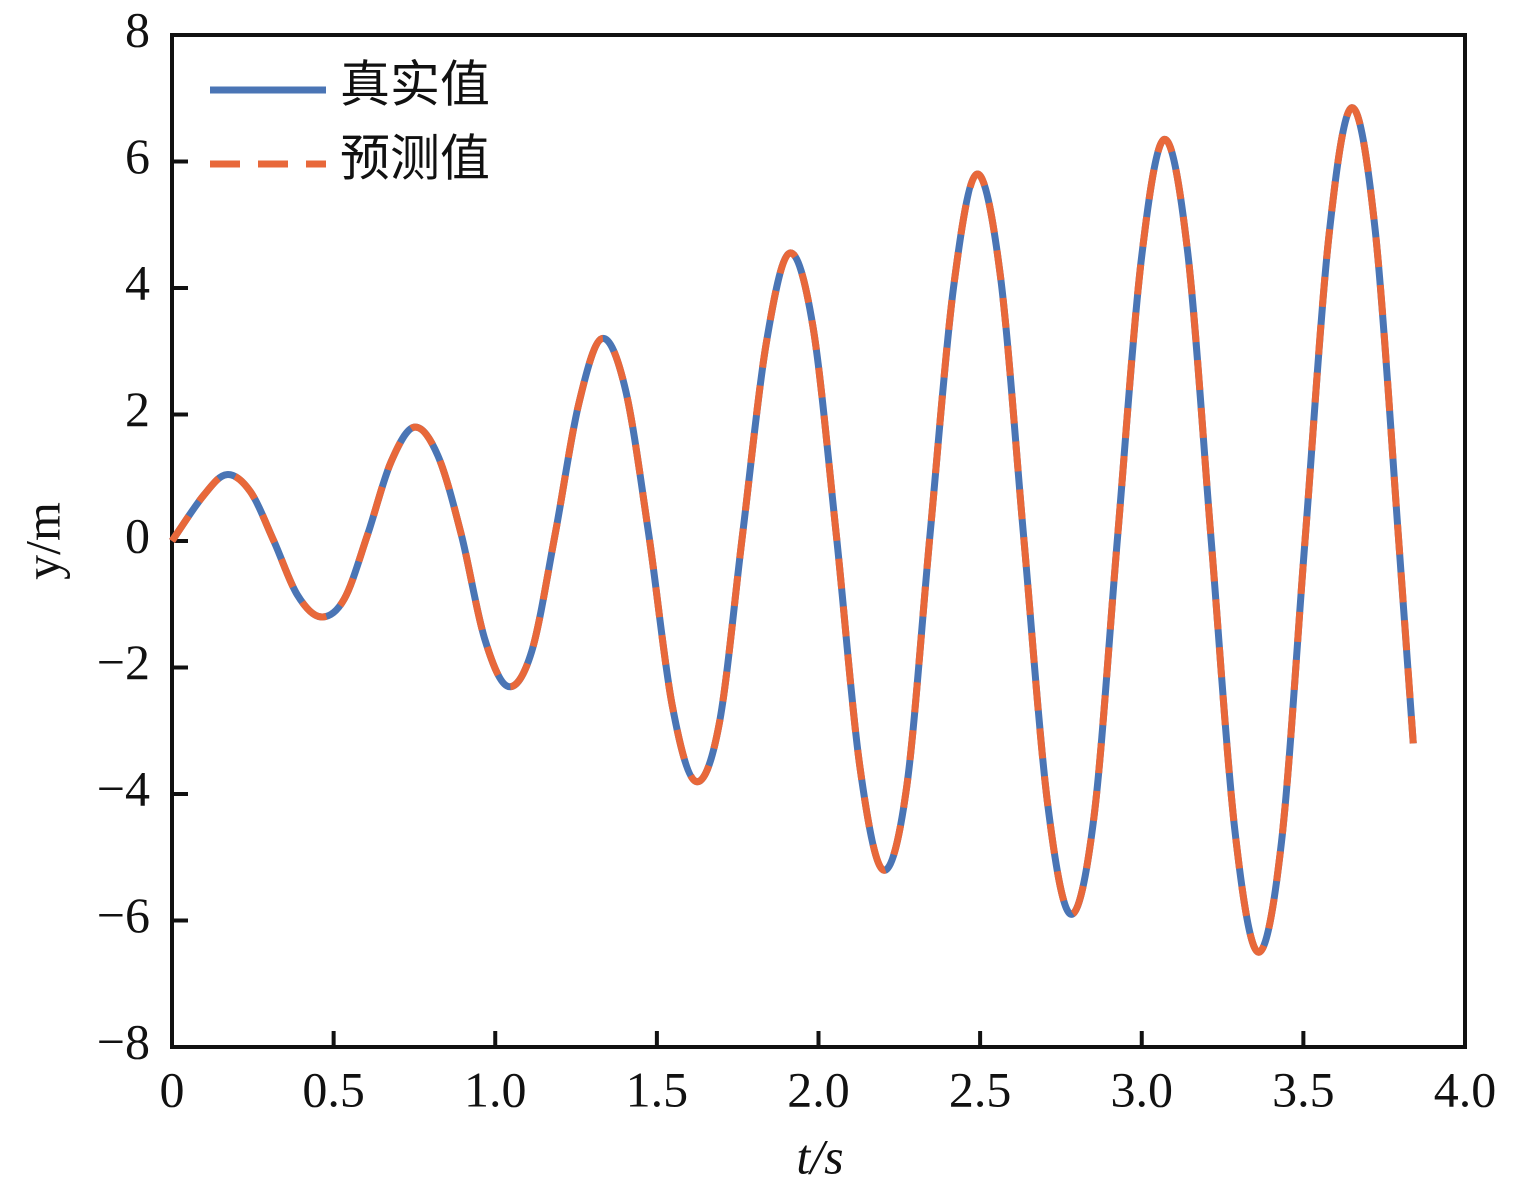 The width and height of the screenshot is (1525, 1200). What do you see at coordinates (819, 1156) in the screenshot?
I see `x-axis-label: t/s` at bounding box center [819, 1156].